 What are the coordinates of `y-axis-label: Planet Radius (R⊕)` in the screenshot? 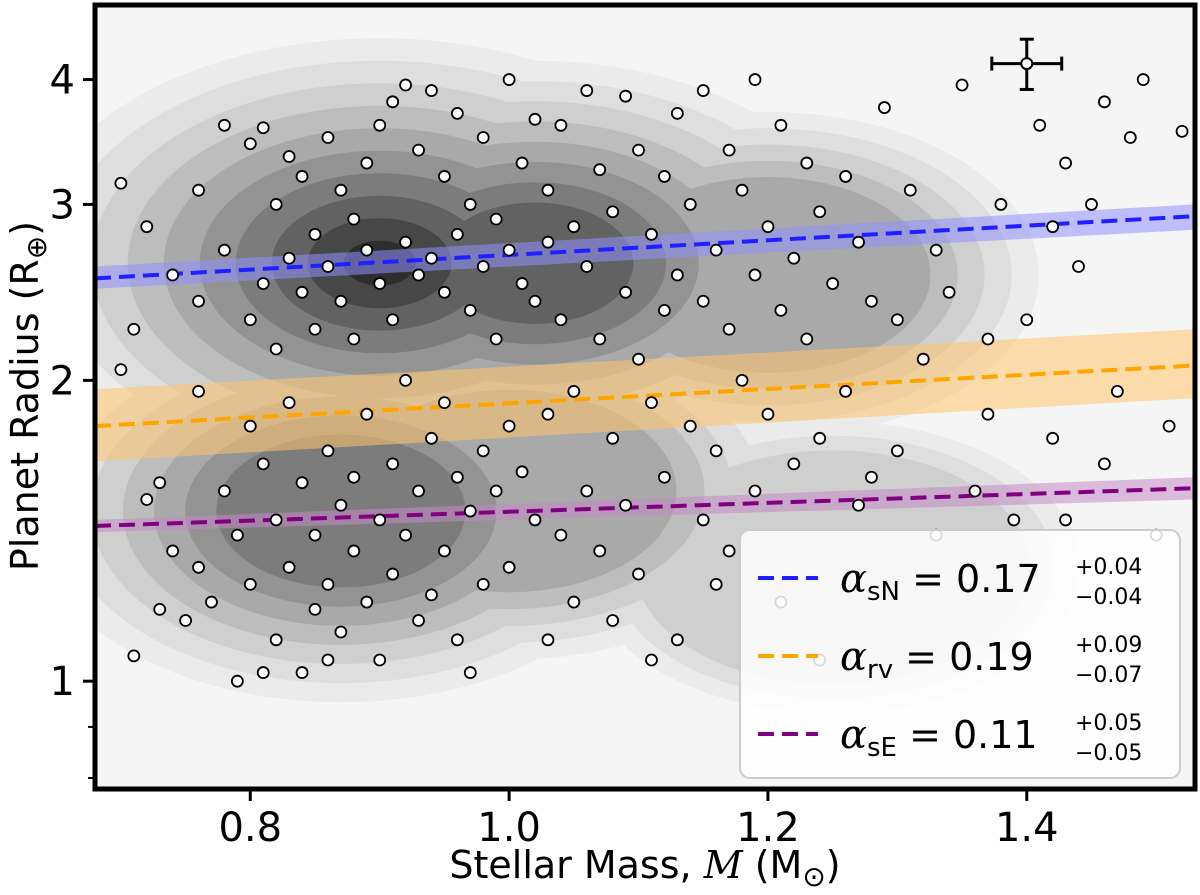 It's located at (28, 396).